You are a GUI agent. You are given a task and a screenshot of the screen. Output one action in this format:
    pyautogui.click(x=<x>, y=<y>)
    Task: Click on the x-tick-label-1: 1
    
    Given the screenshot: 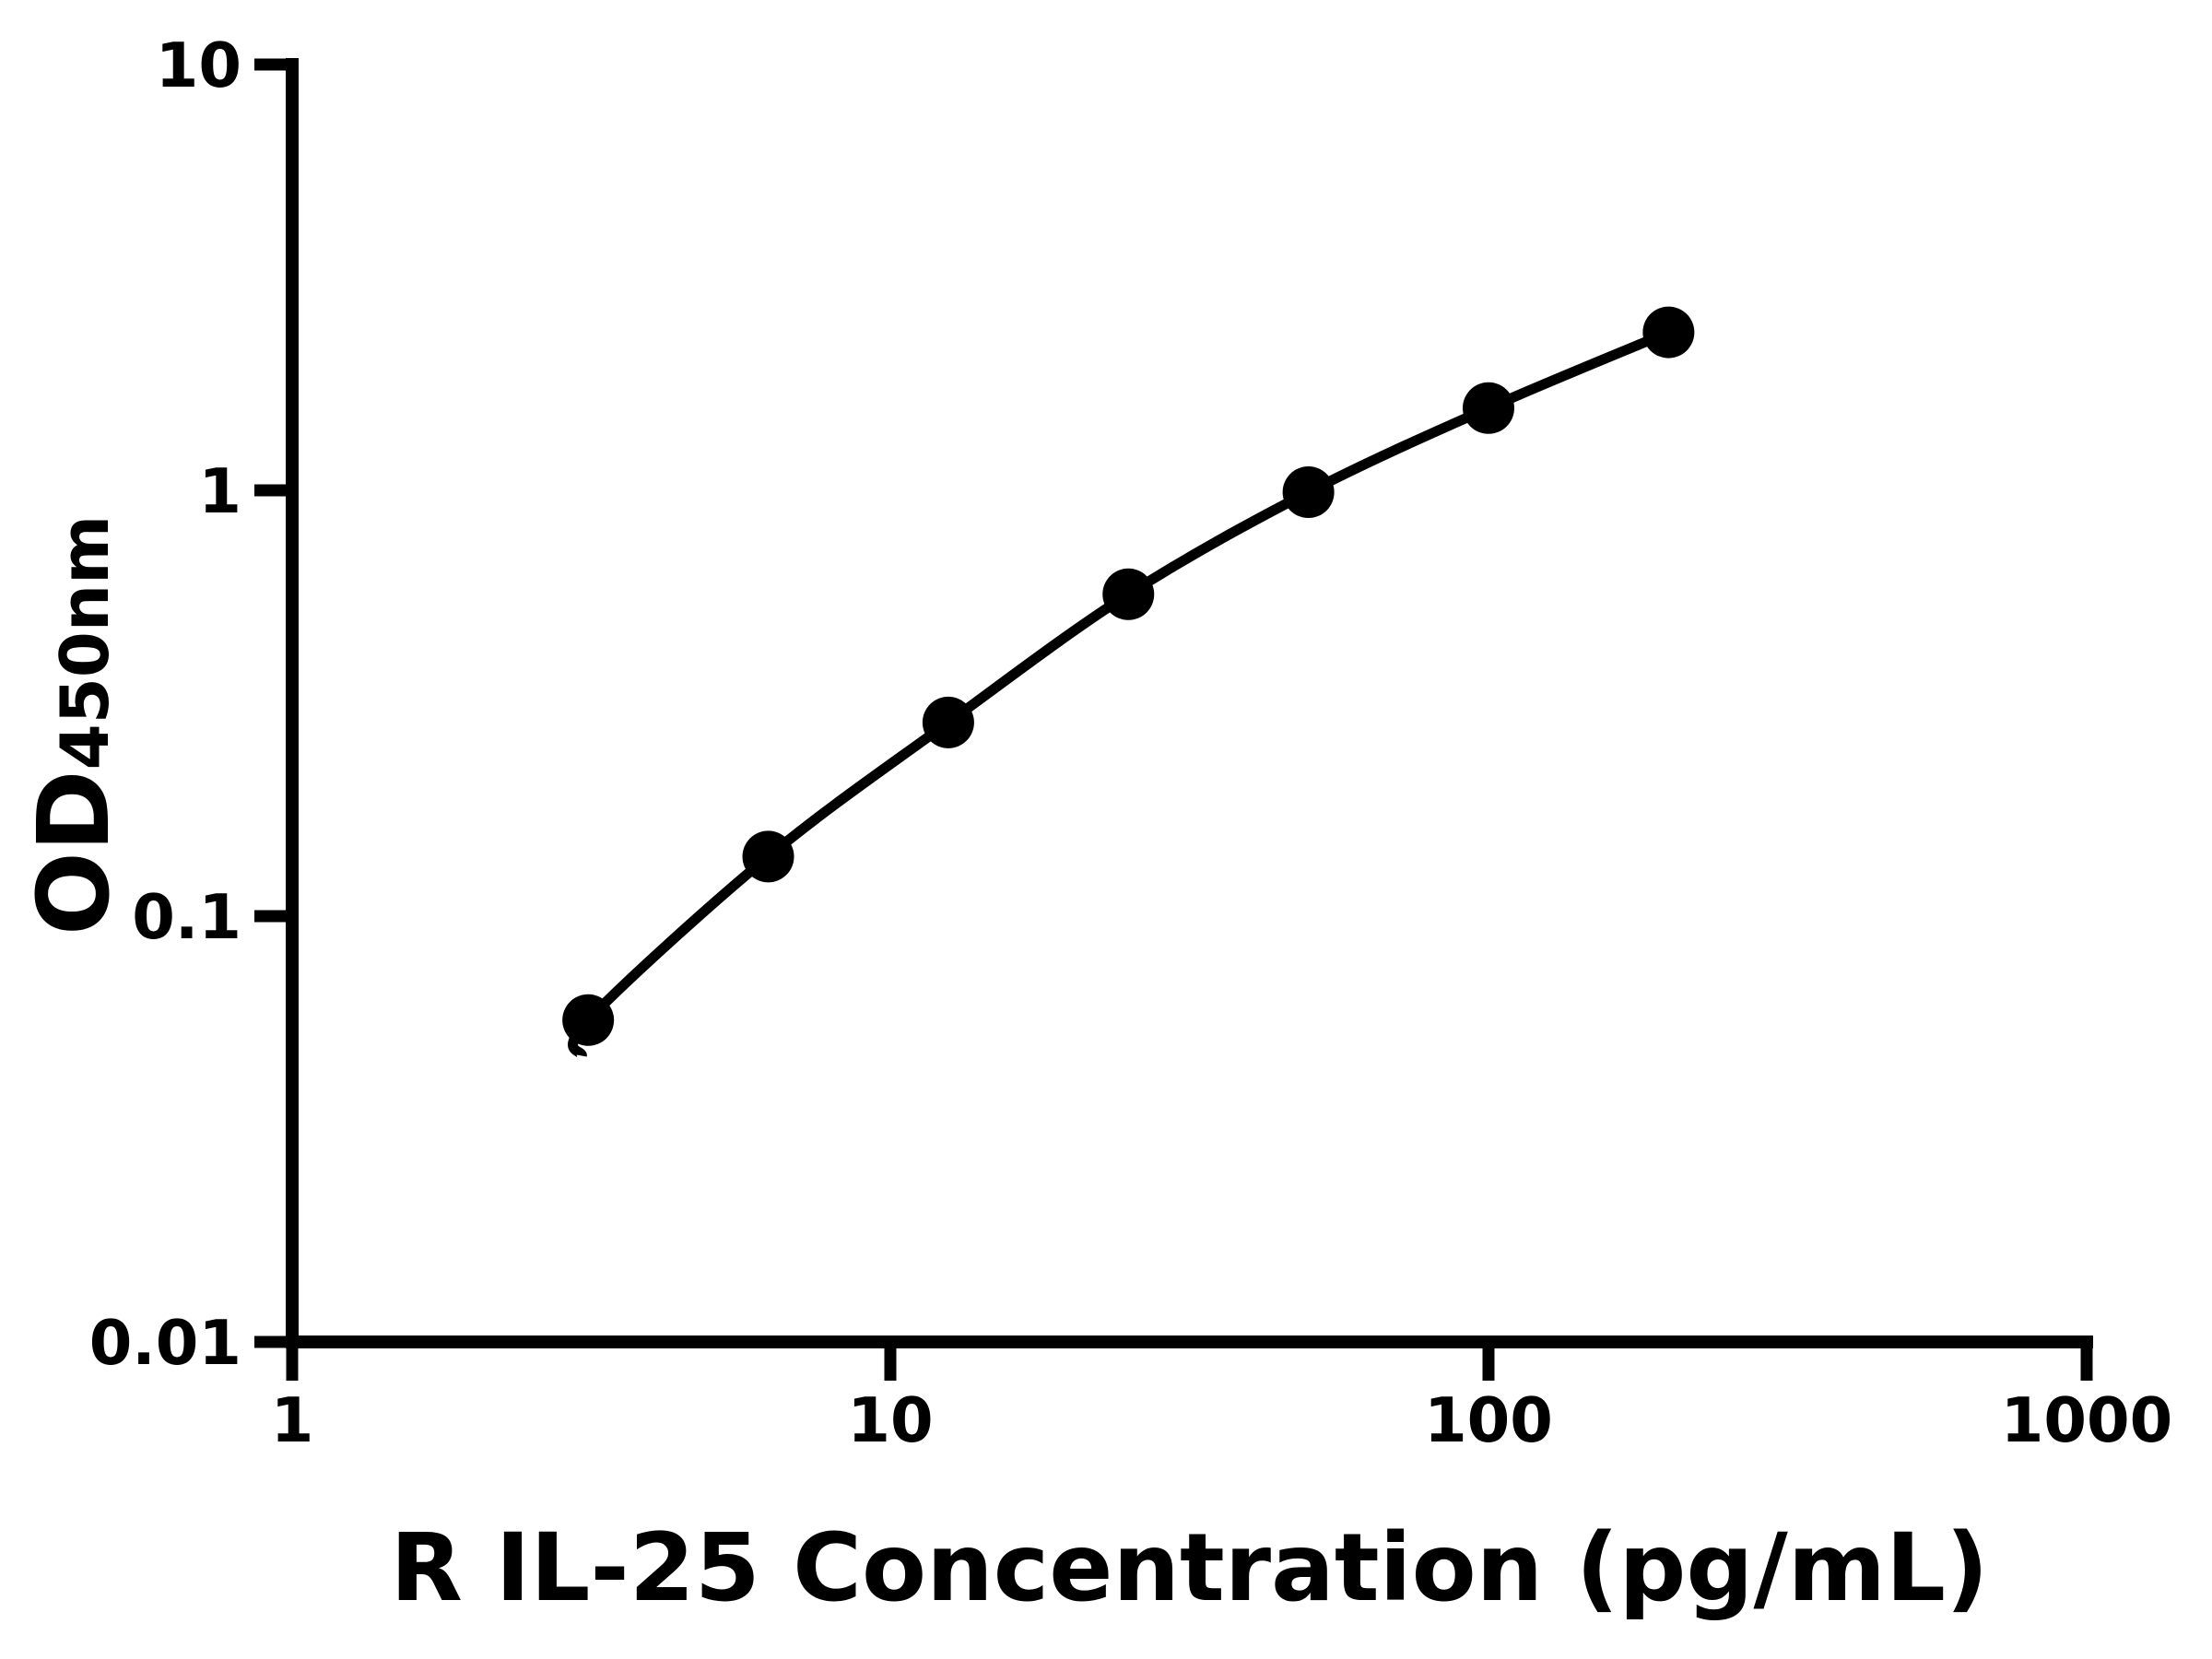 What is the action you would take?
    pyautogui.click(x=292, y=1420)
    